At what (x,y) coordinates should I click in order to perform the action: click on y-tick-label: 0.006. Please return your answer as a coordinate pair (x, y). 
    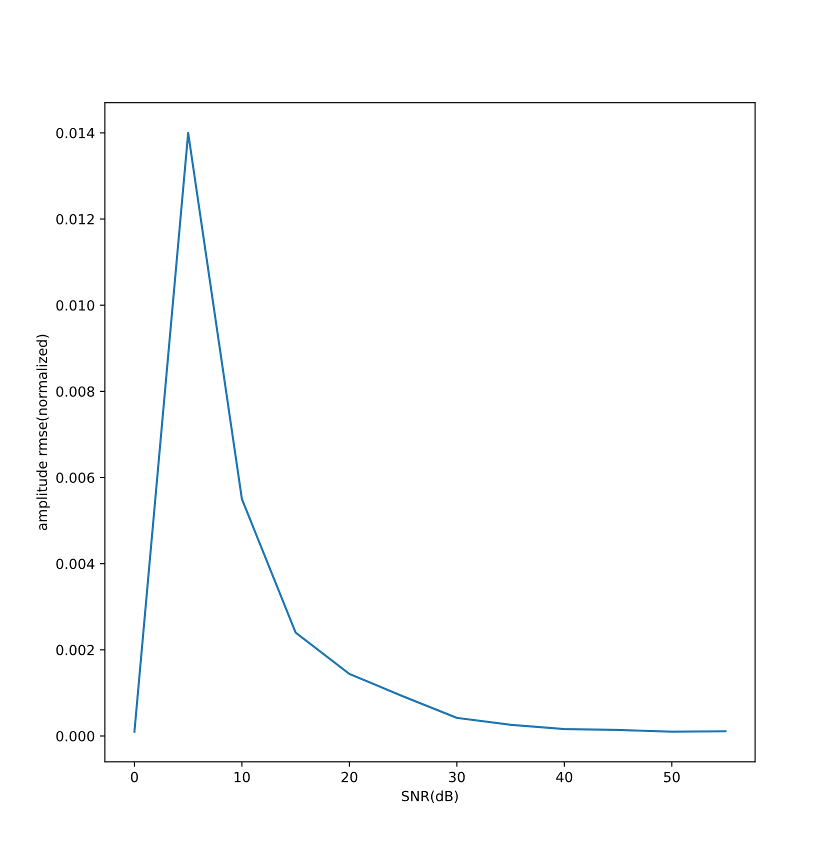
    Looking at the image, I should click on (75, 477).